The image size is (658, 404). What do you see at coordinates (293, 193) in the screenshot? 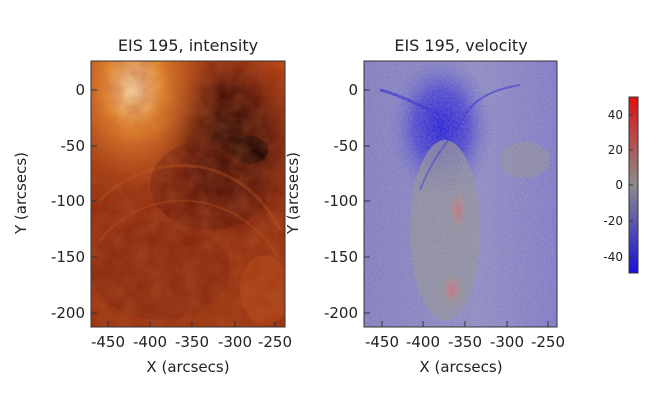
I see `velocity-y-label: Y (arcsecs)` at bounding box center [293, 193].